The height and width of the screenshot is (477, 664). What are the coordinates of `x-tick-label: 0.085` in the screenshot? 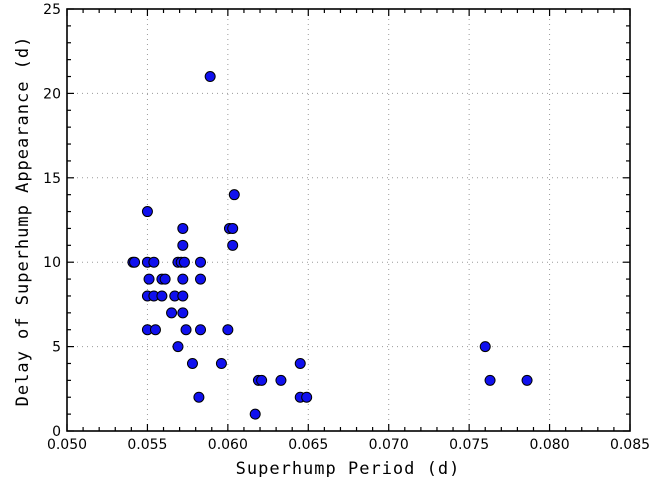 It's located at (630, 445).